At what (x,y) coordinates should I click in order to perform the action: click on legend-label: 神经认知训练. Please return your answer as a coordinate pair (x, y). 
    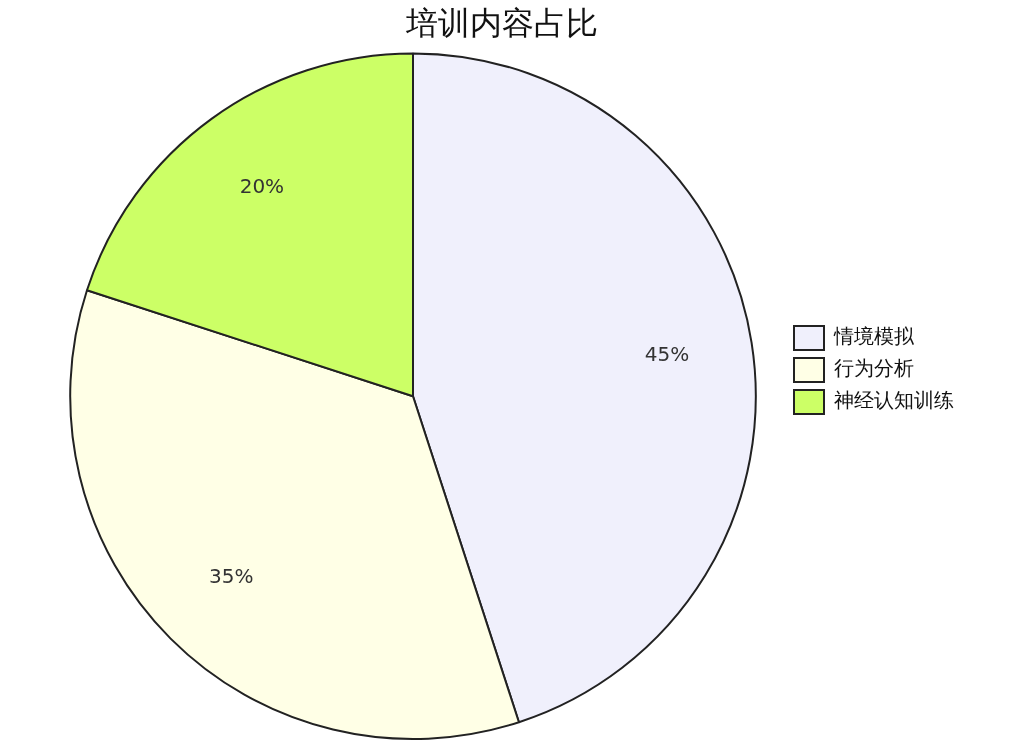
    Looking at the image, I should click on (894, 400).